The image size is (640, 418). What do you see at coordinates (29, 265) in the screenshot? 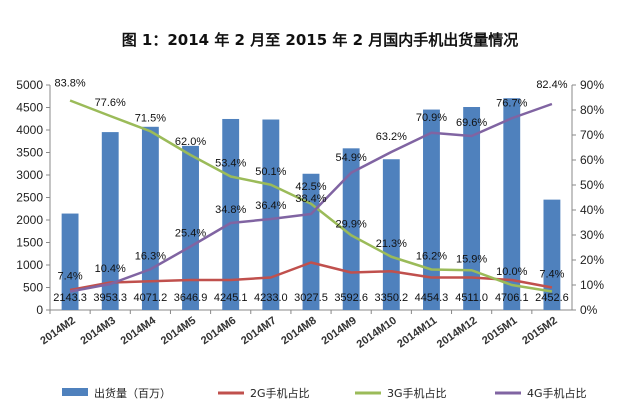
I see `y-left-tick-label: 1000` at bounding box center [29, 265].